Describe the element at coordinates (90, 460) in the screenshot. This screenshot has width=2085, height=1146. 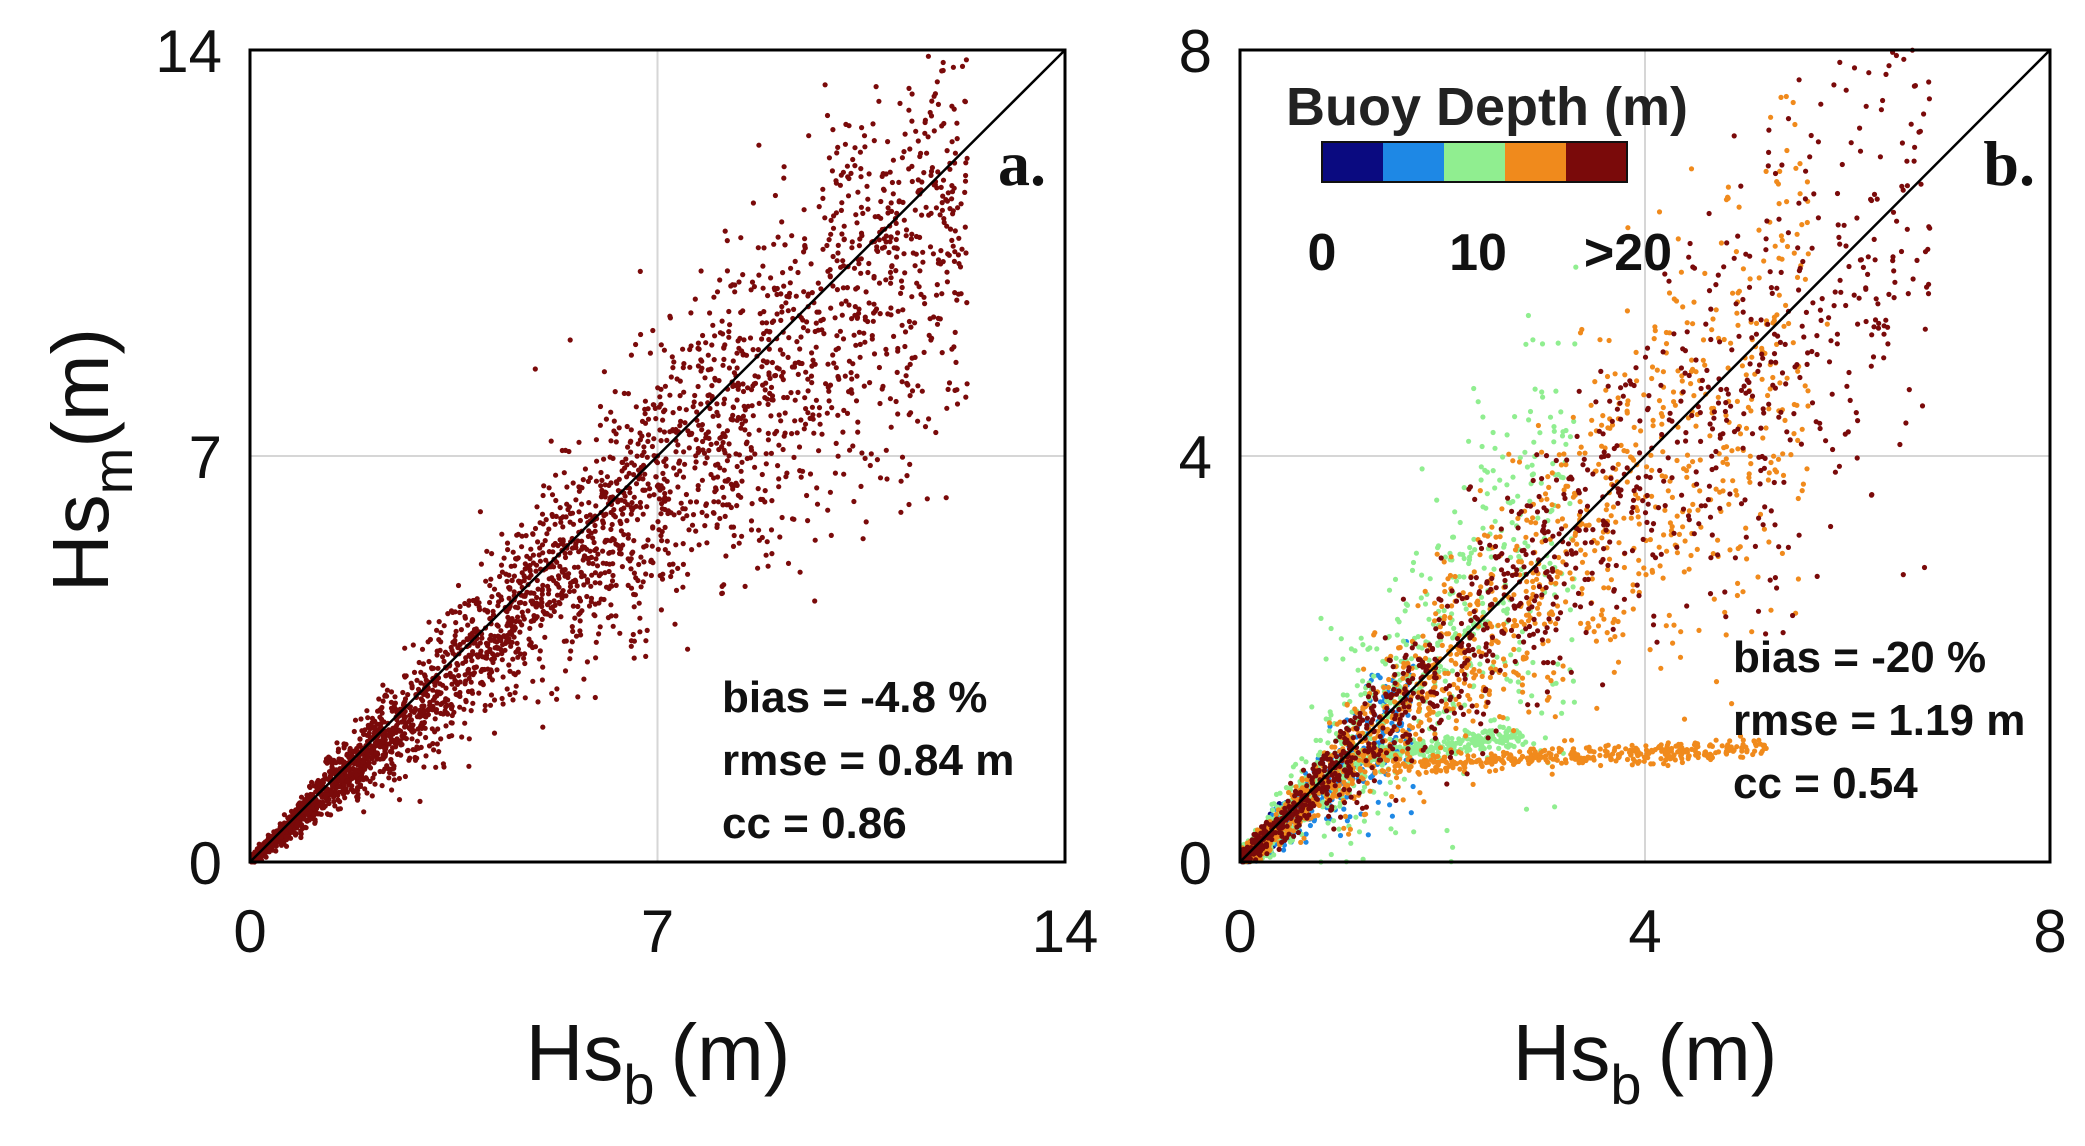
I see `y-axis-label: Hsm(m)` at that location.